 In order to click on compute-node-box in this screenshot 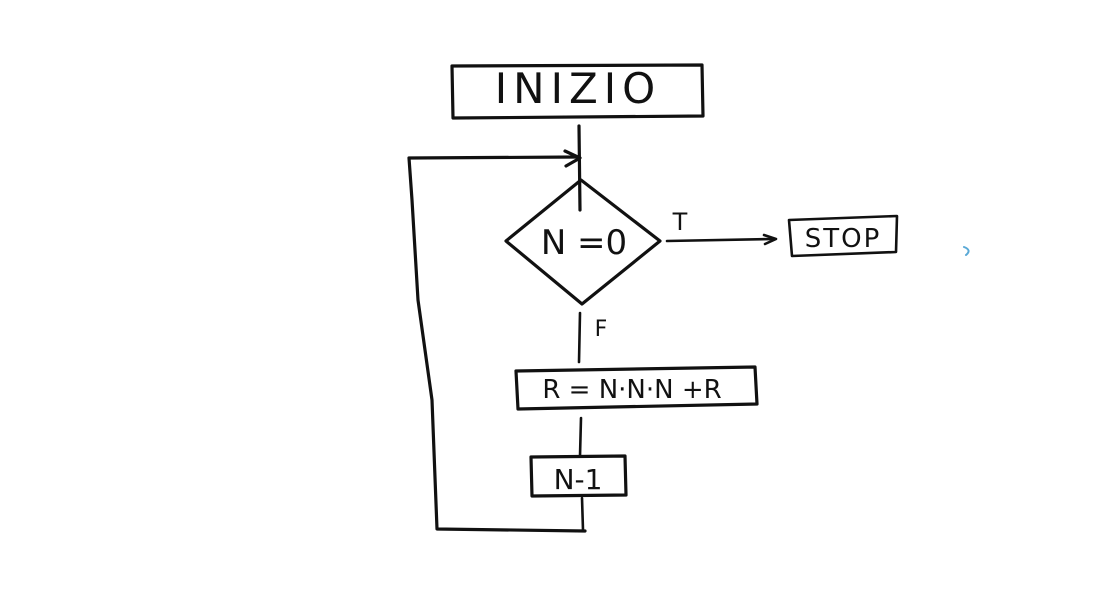, I will do `click(636, 388)`.